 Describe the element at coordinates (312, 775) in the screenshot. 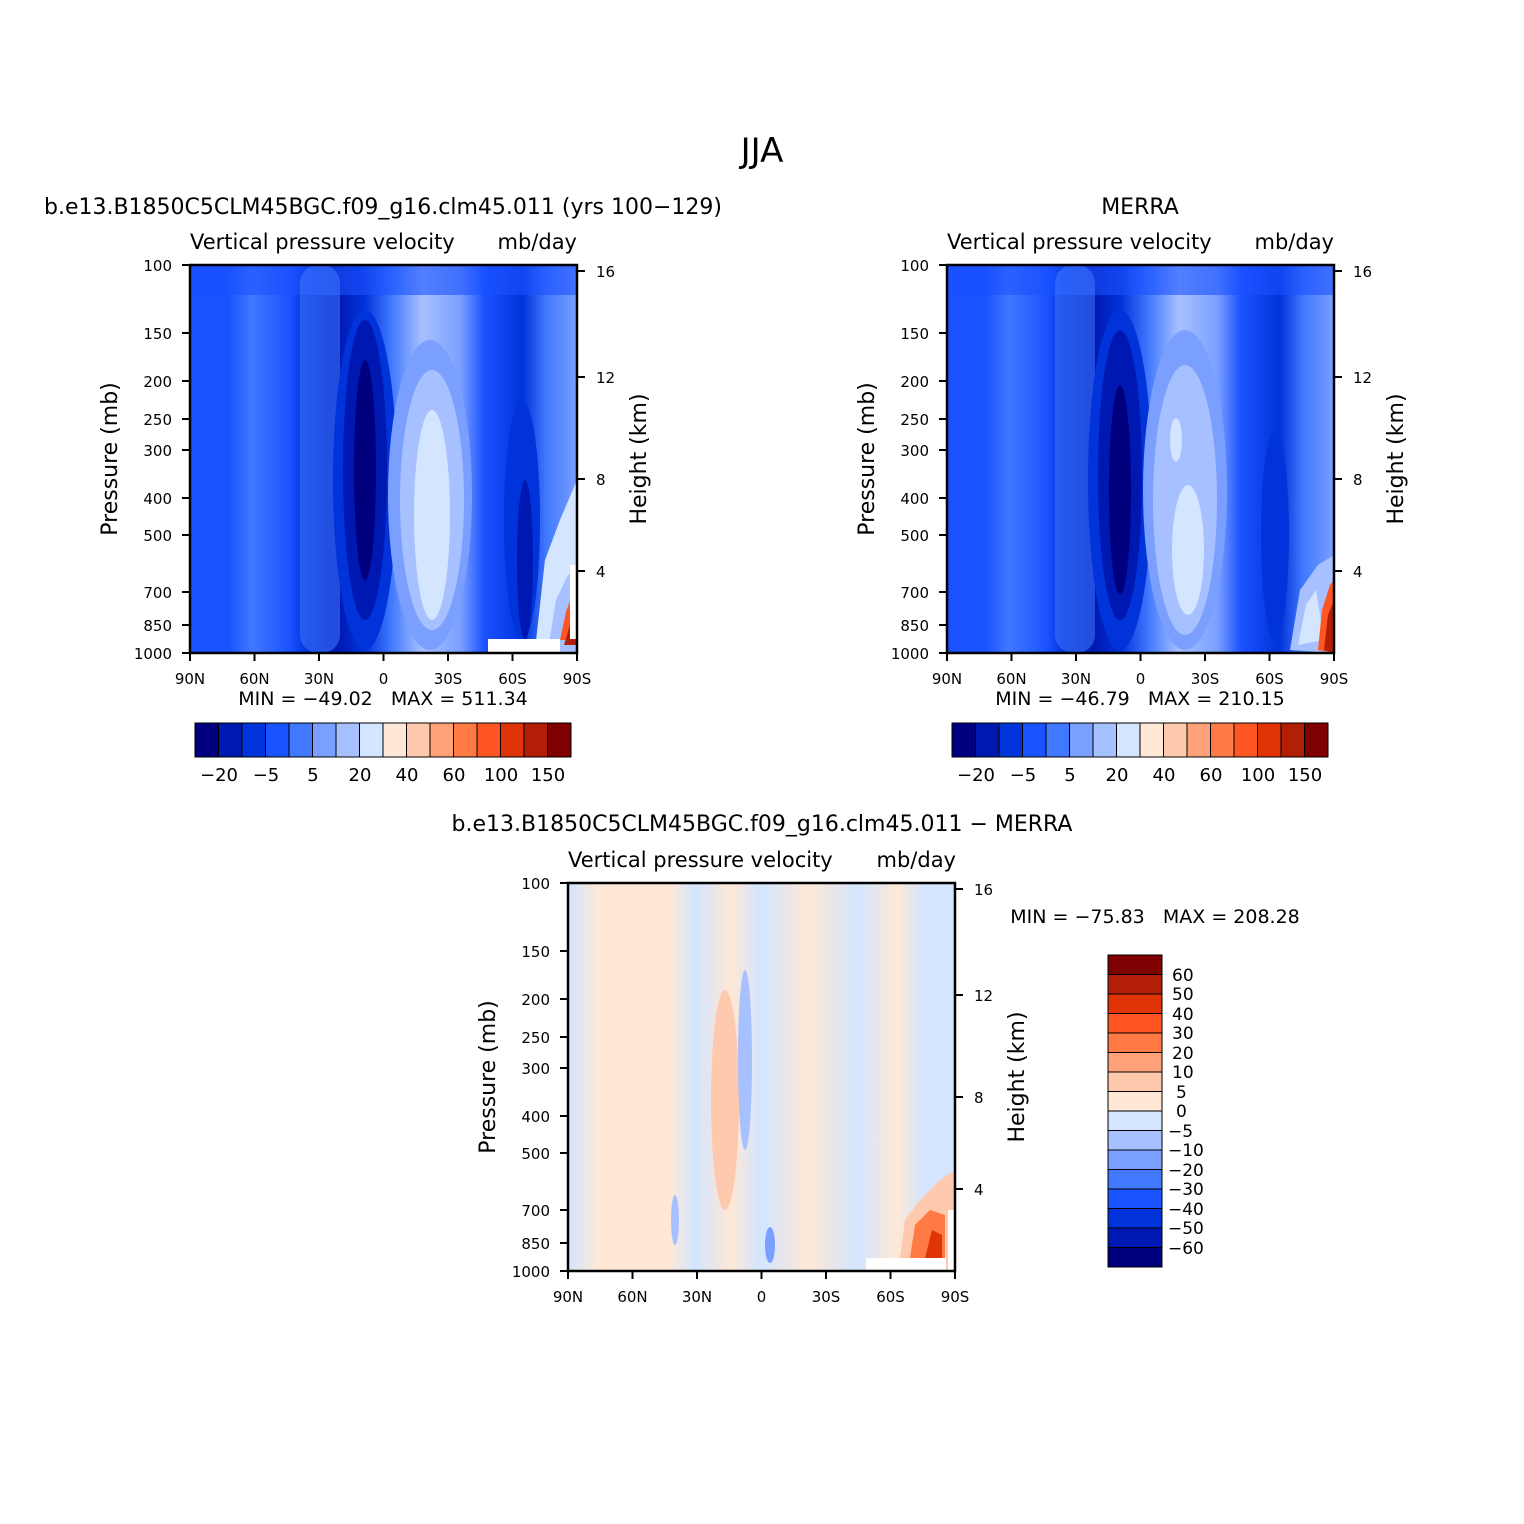

I see `colorbar-label: 5` at that location.